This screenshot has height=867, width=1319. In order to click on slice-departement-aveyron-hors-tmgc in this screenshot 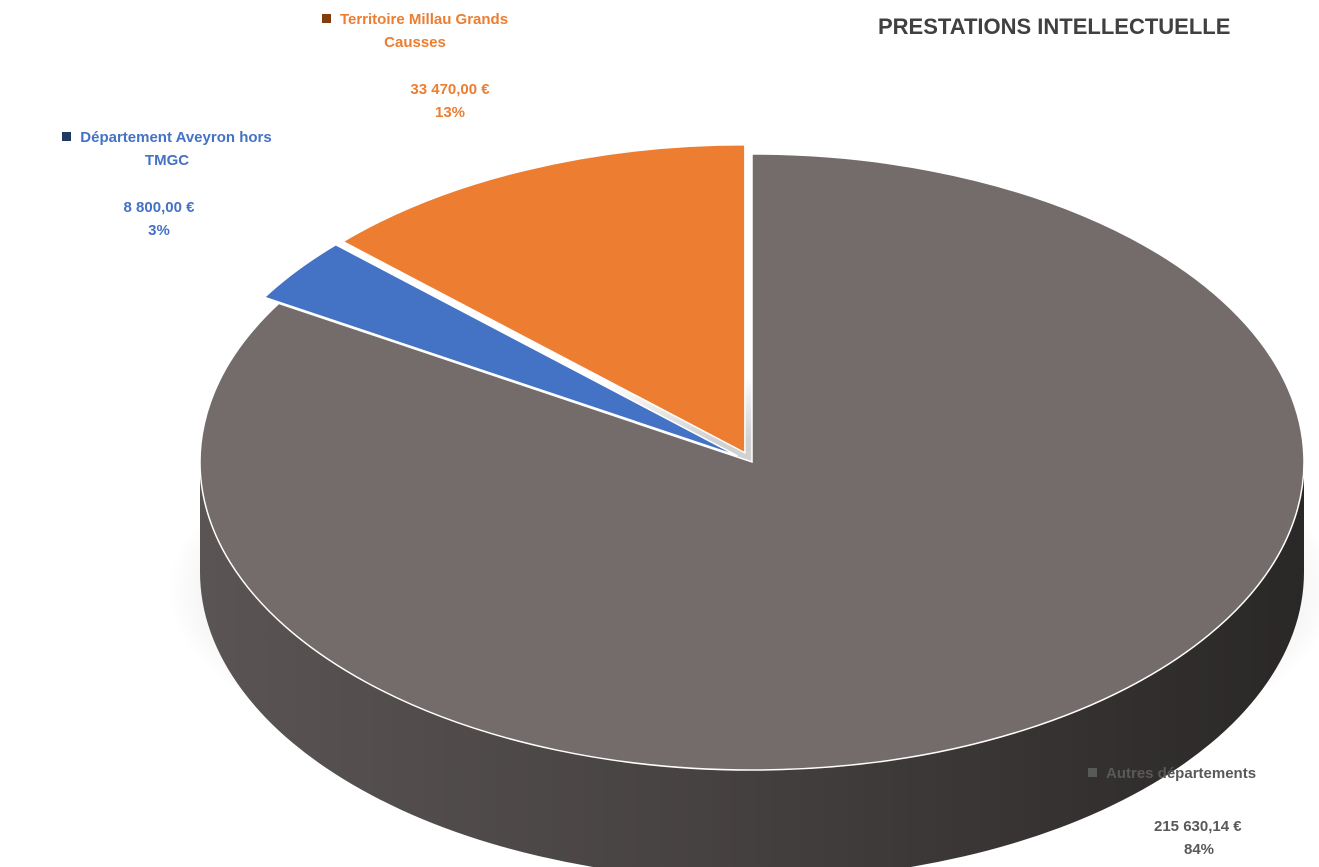, I will do `click(500, 350)`.